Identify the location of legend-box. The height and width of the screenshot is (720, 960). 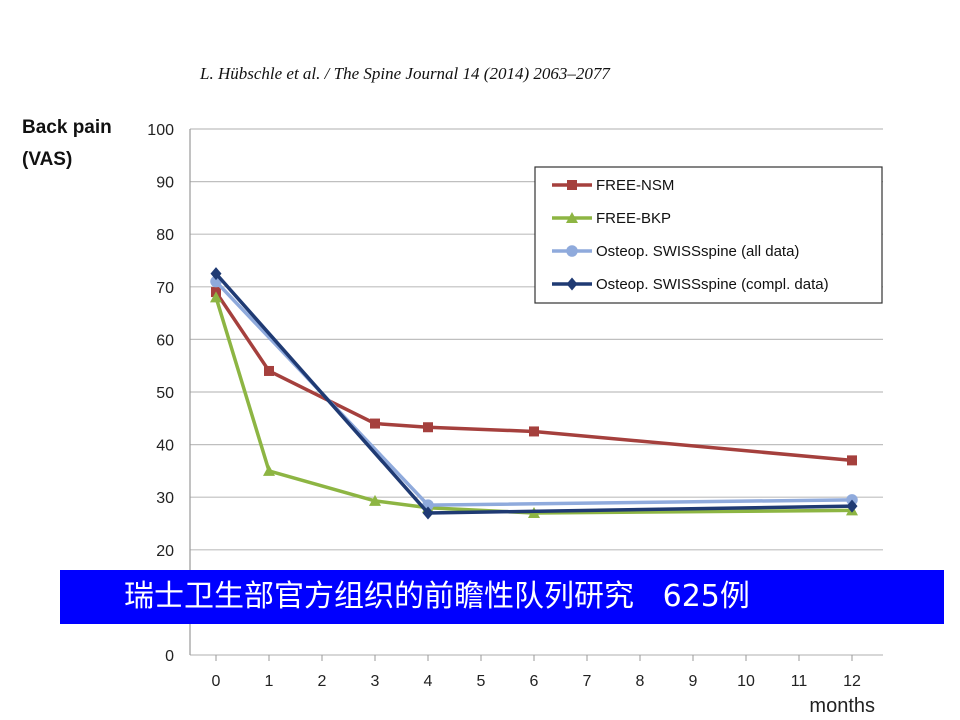
(708, 235).